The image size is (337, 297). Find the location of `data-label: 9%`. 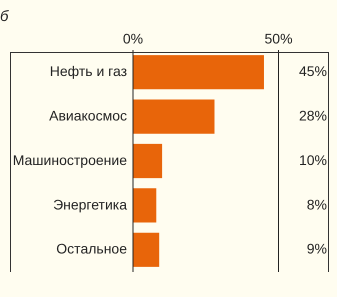

data-label: 9% is located at coordinates (316, 248).